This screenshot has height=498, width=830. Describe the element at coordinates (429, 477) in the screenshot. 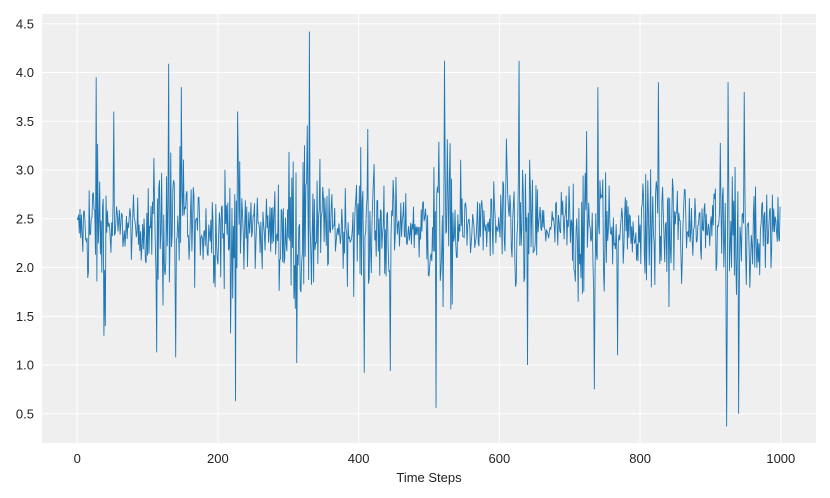

I see `x-axis-title: Time Steps` at that location.